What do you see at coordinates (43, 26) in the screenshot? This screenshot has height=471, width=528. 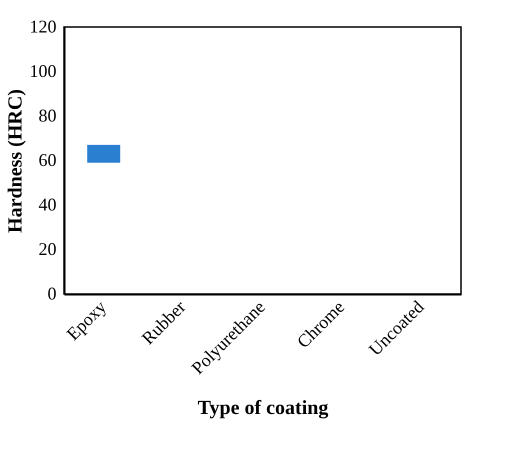 I see `y-tick-label: 120` at bounding box center [43, 26].